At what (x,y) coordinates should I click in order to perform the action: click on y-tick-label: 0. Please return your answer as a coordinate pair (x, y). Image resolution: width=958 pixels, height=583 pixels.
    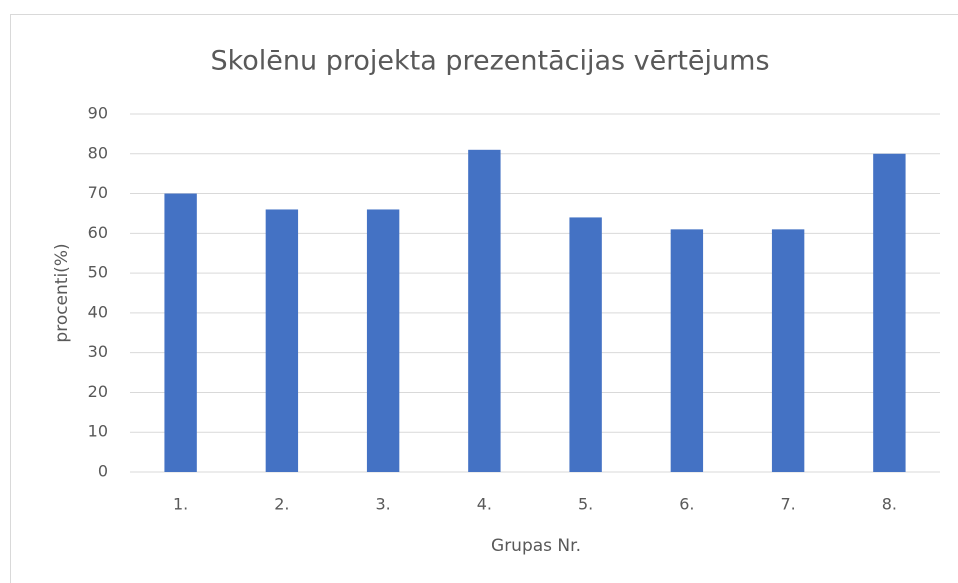
    Looking at the image, I should click on (103, 471).